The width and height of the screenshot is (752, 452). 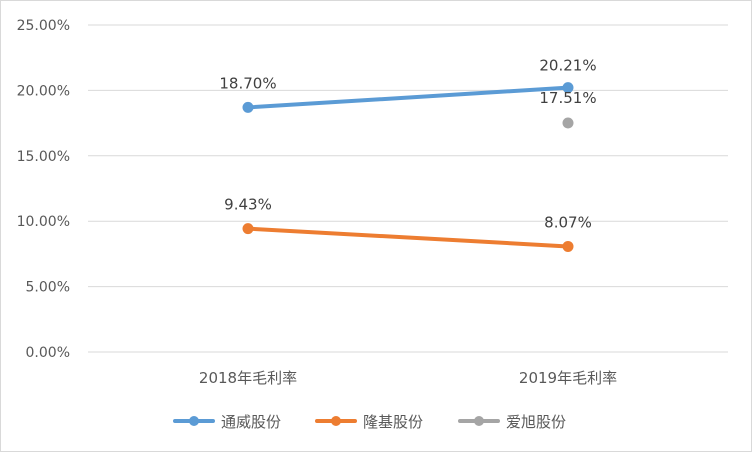 I want to click on y-tick-label: 5.00%, so click(x=48, y=288).